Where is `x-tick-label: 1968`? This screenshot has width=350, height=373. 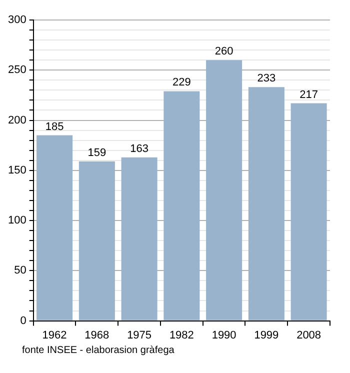 x-tick-label: 1968 is located at coordinates (97, 335).